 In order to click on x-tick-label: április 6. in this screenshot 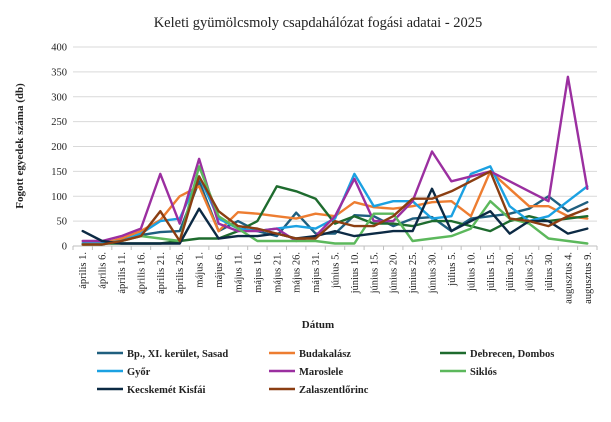, I will do `click(103, 270)`.